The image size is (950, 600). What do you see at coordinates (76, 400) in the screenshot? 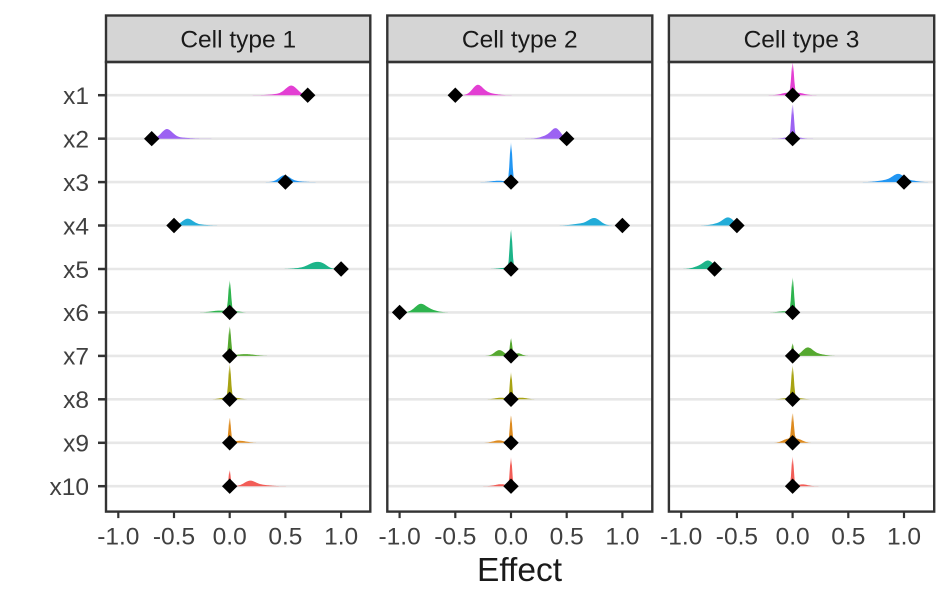
I see `svg-text: x8` at bounding box center [76, 400].